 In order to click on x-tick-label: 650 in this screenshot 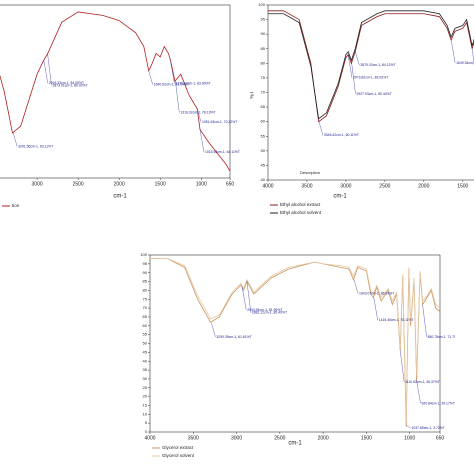, I will do `click(440, 438)`.